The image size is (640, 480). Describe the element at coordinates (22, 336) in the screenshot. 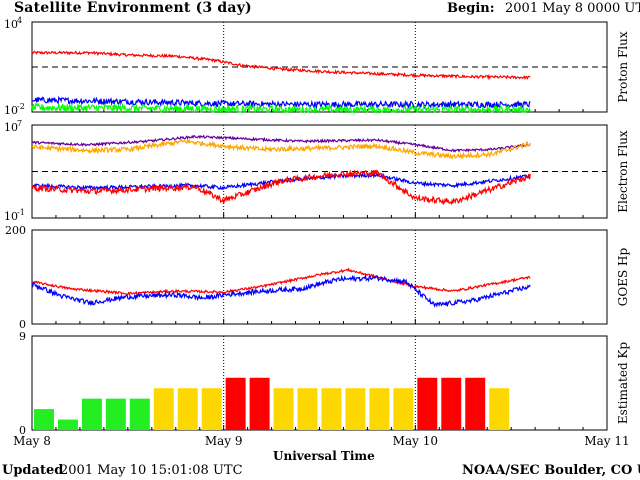

I see `kp-y-tick-label: 9` at that location.